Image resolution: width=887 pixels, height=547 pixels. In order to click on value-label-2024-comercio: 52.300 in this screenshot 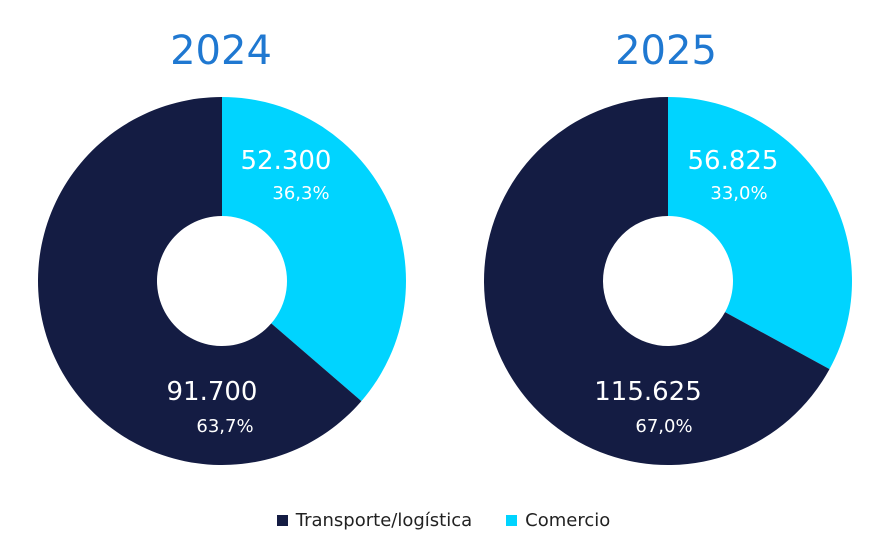, I will do `click(286, 161)`.